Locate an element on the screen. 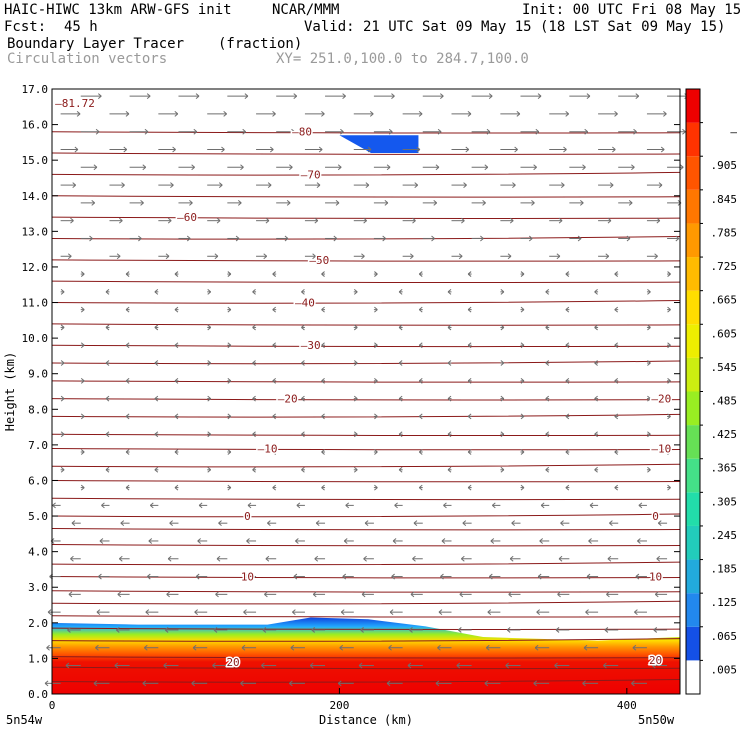 The width and height of the screenshot is (740, 740). colorbar-label: .185 is located at coordinates (724, 569).